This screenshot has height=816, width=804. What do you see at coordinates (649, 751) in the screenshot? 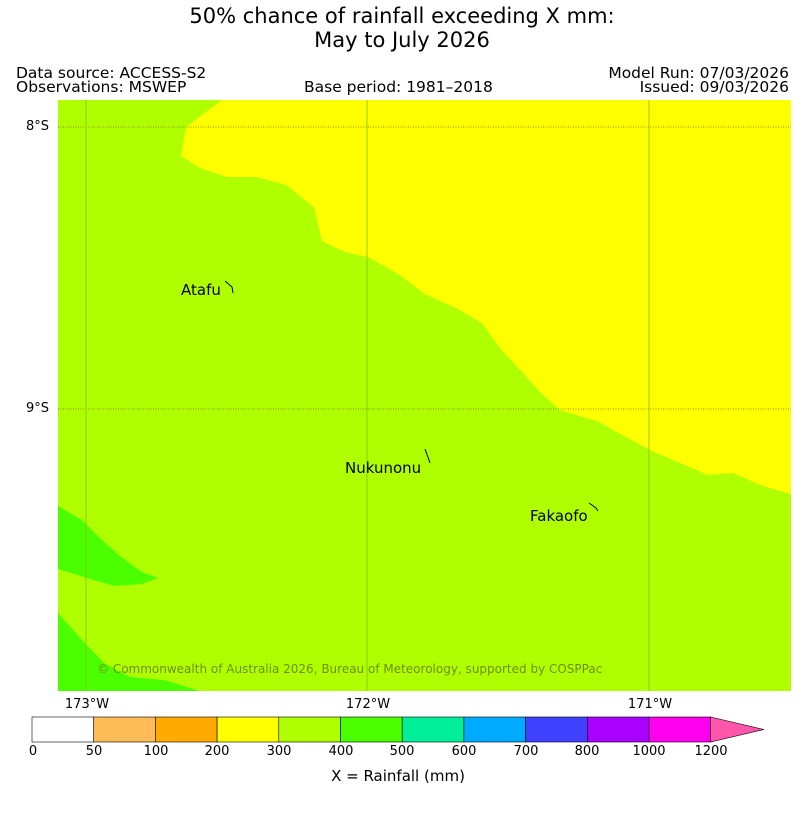
I see `colorbar-tick-1000: 1000` at bounding box center [649, 751].